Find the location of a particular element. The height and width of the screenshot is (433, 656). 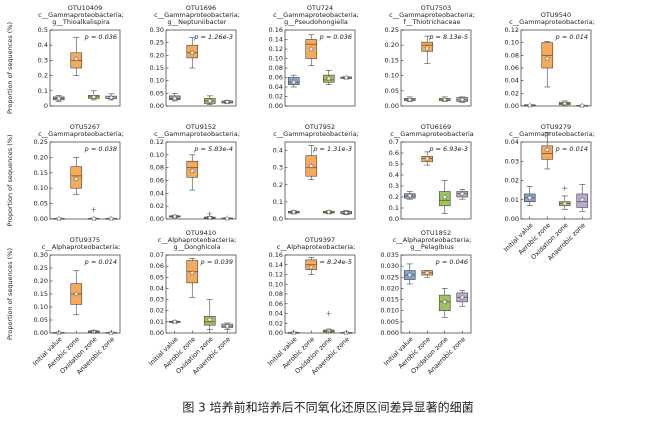

y-tick-label: 0.14 is located at coordinates (276, 40).